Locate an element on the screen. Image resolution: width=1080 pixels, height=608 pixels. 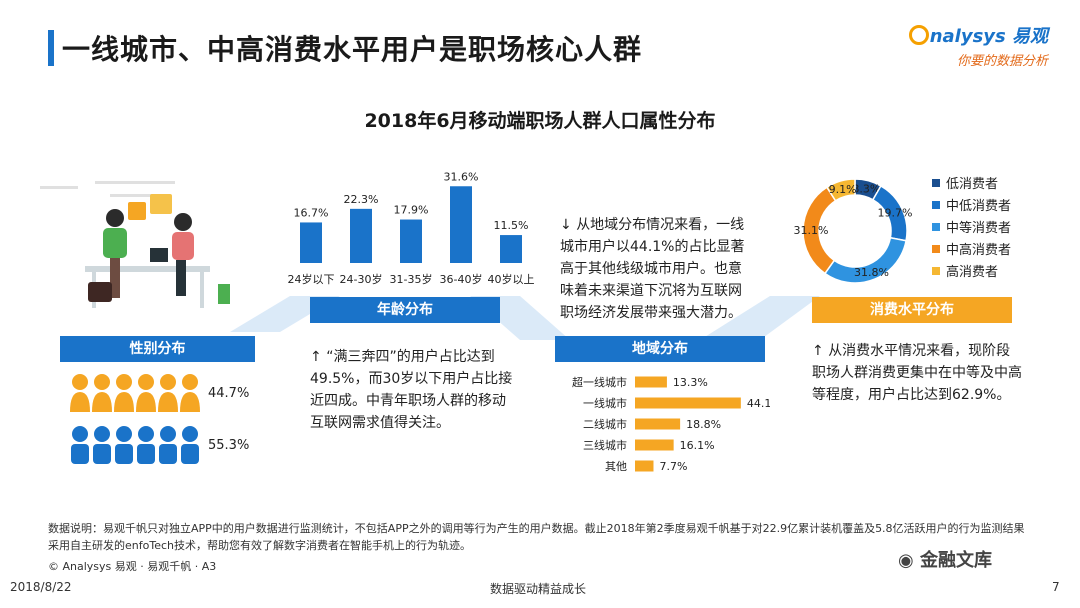
region-category-label: 一线城市 is located at coordinates (605, 403).